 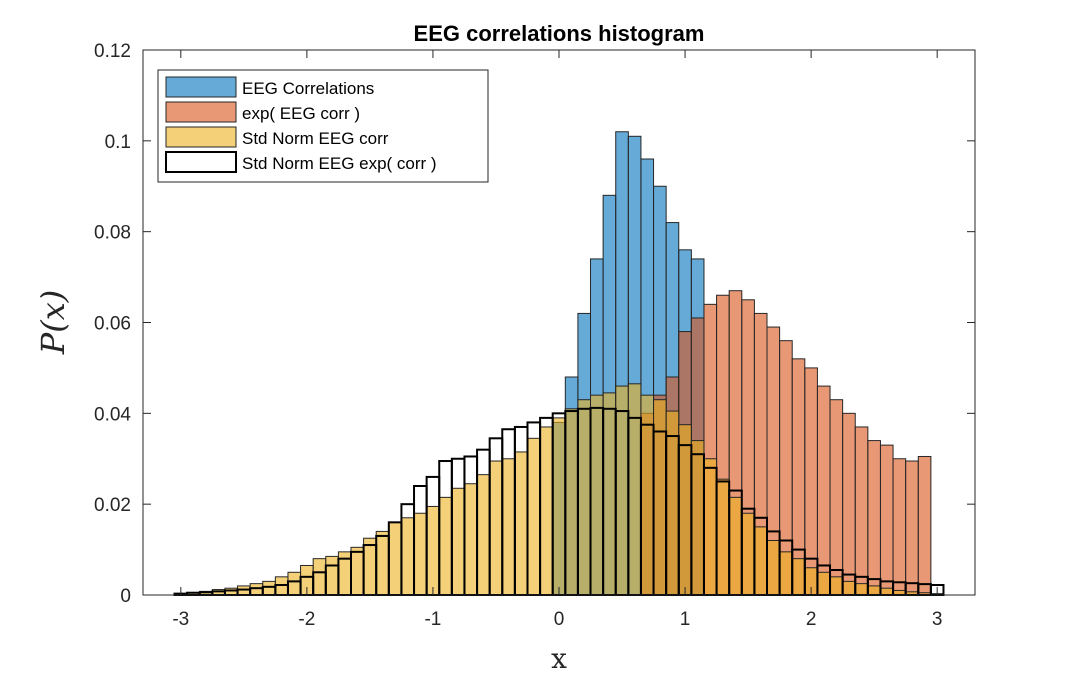 I want to click on legend-label: EEG Correlations, so click(x=308, y=88).